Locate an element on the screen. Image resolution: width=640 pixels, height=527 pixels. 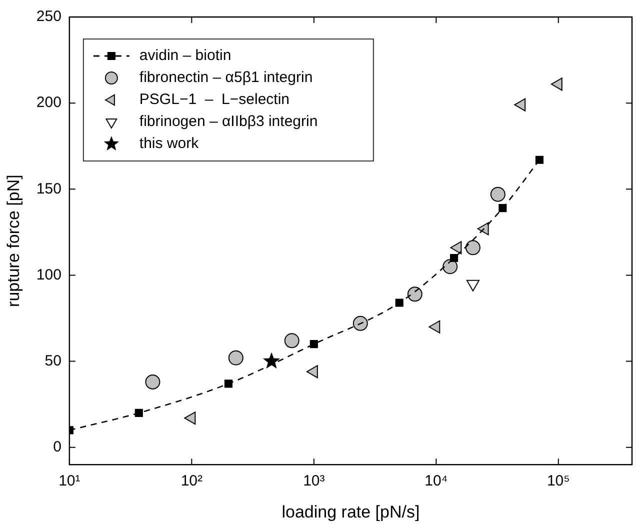
x-tick-label: 10³ is located at coordinates (314, 481).